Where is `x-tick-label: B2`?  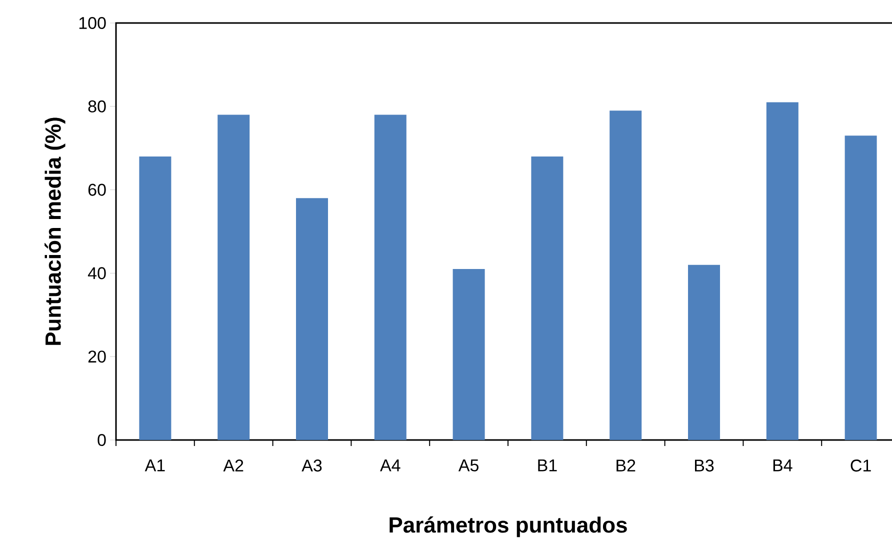 x-tick-label: B2 is located at coordinates (626, 466).